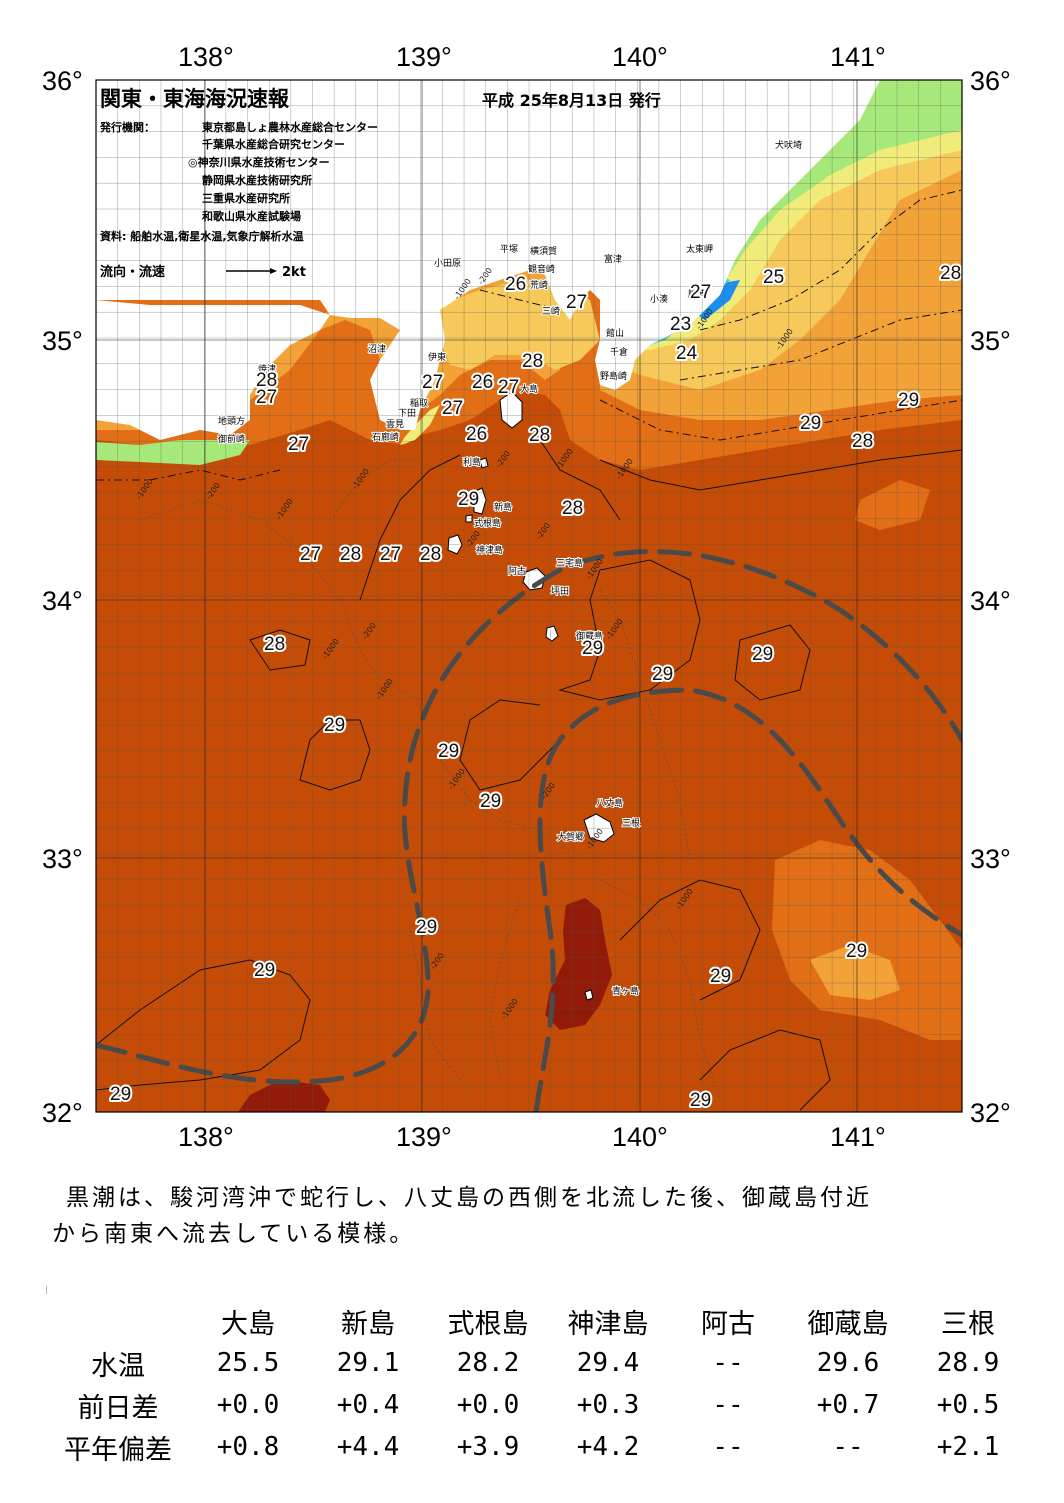 Image resolution: width=1064 pixels, height=1503 pixels. I want to click on land-suruga-west, so click(213, 370).